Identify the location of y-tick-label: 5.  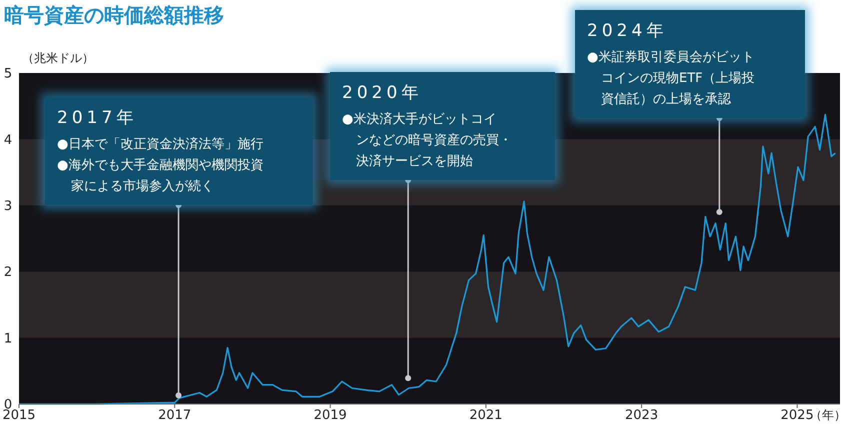
(8, 74).